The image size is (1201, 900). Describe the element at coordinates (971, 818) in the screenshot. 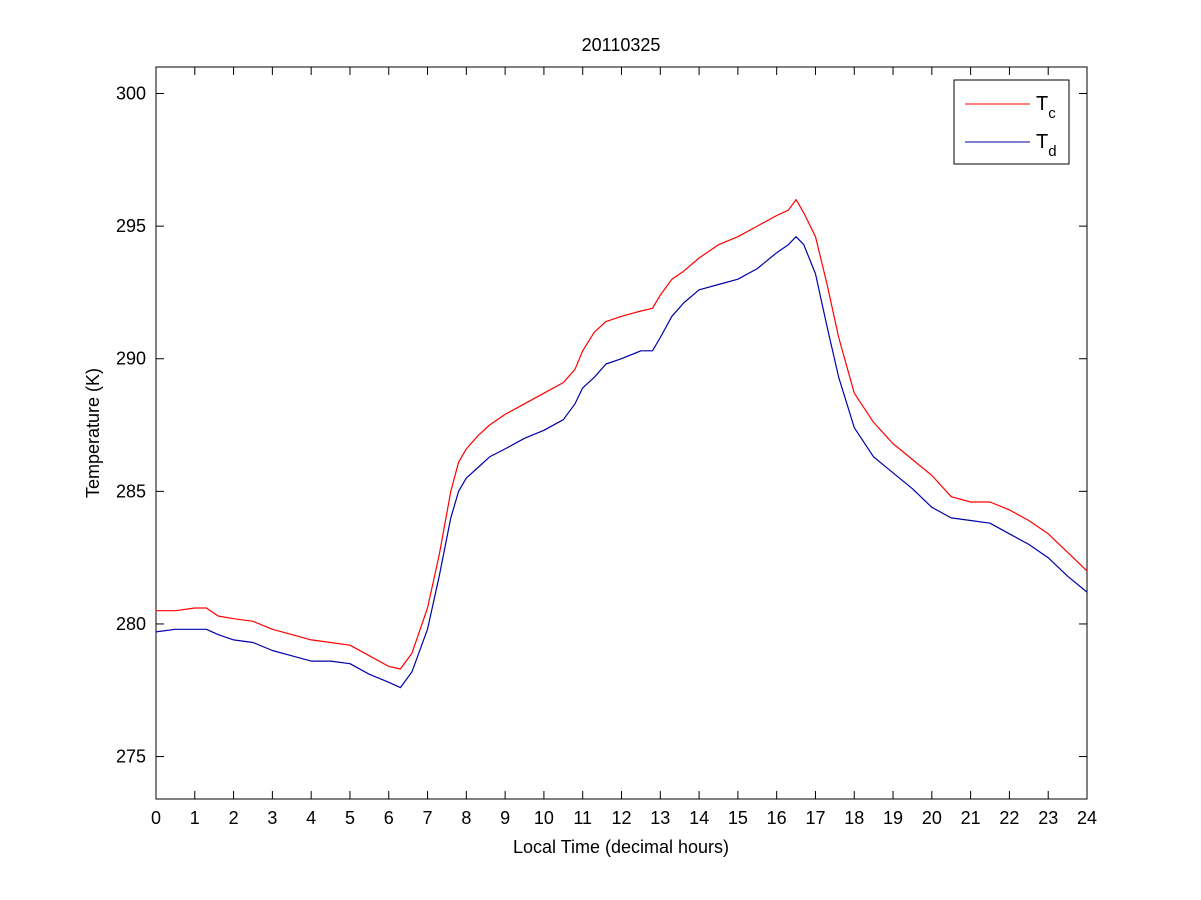

I see `x-tick-label: 21` at that location.